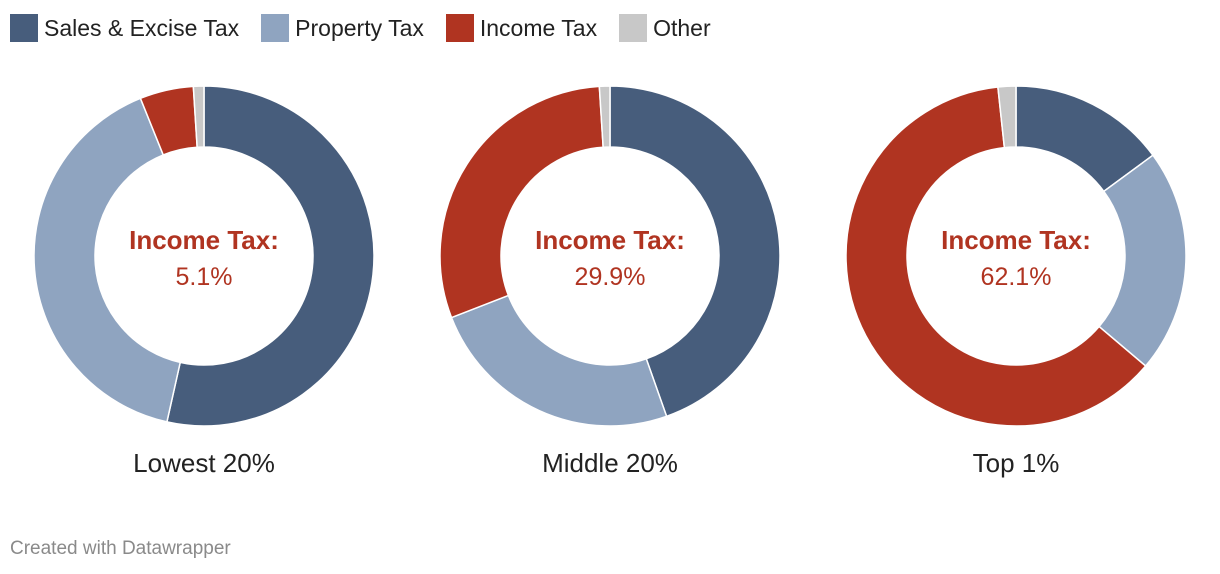 Image resolution: width=1220 pixels, height=574 pixels. I want to click on chart-title: Lowest 20%, so click(204, 463).